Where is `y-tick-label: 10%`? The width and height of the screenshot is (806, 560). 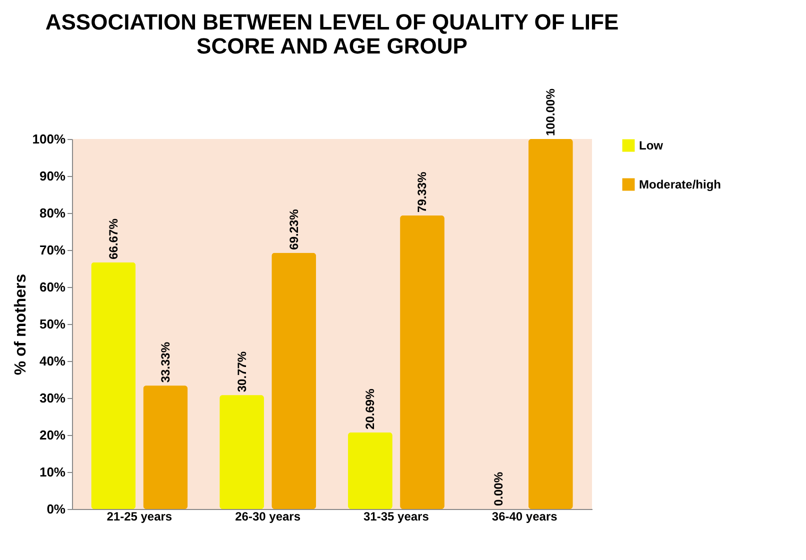 y-tick-label: 10% is located at coordinates (52, 472).